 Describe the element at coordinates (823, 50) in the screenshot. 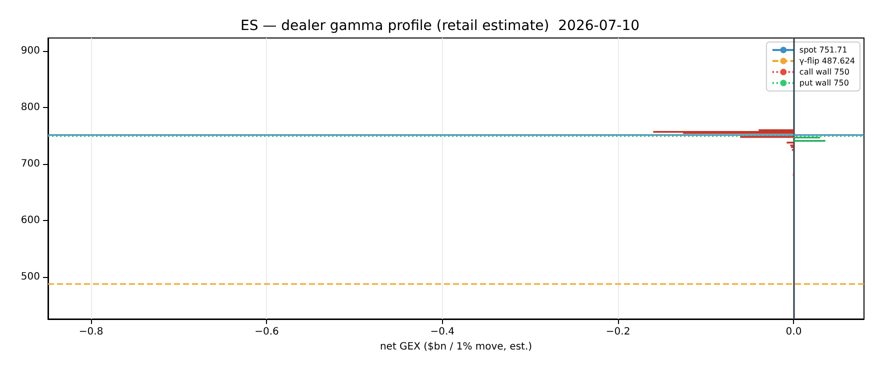

I see `legend-label: spot 751.71` at that location.